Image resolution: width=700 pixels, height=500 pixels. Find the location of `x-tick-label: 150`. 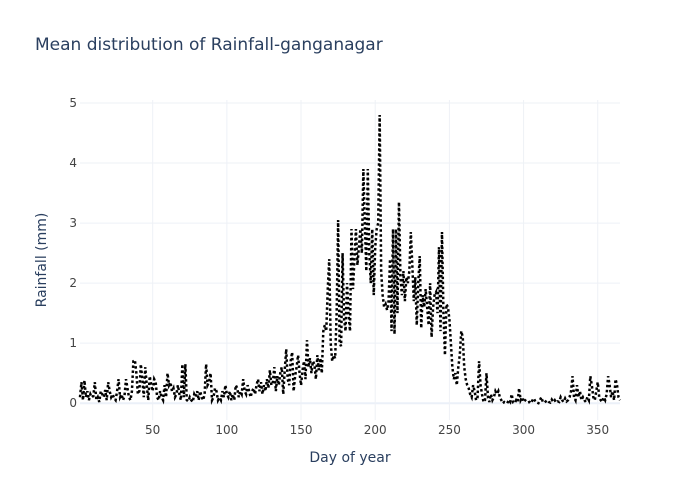

x-tick-label: 150 is located at coordinates (301, 430).